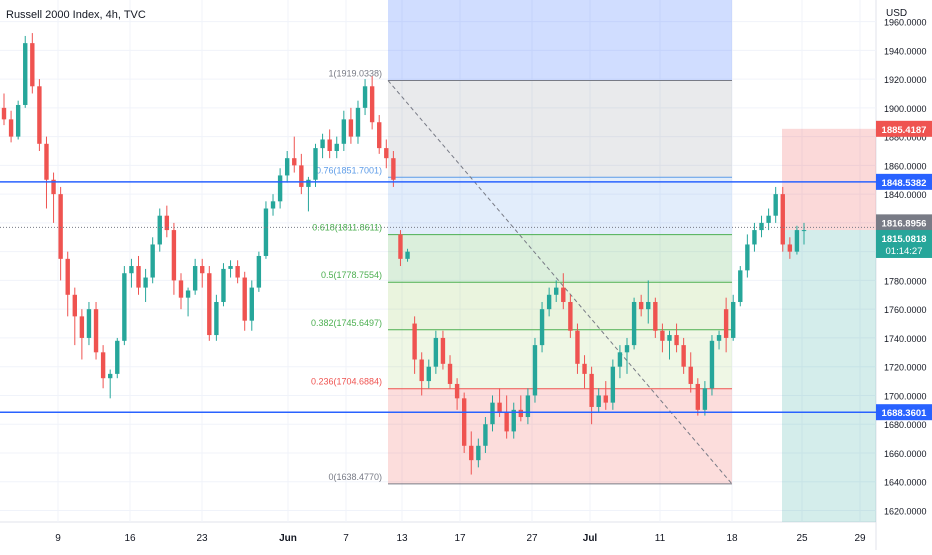  I want to click on chart-title: Russell 2000 Index, 4h, TVC, so click(76, 15).